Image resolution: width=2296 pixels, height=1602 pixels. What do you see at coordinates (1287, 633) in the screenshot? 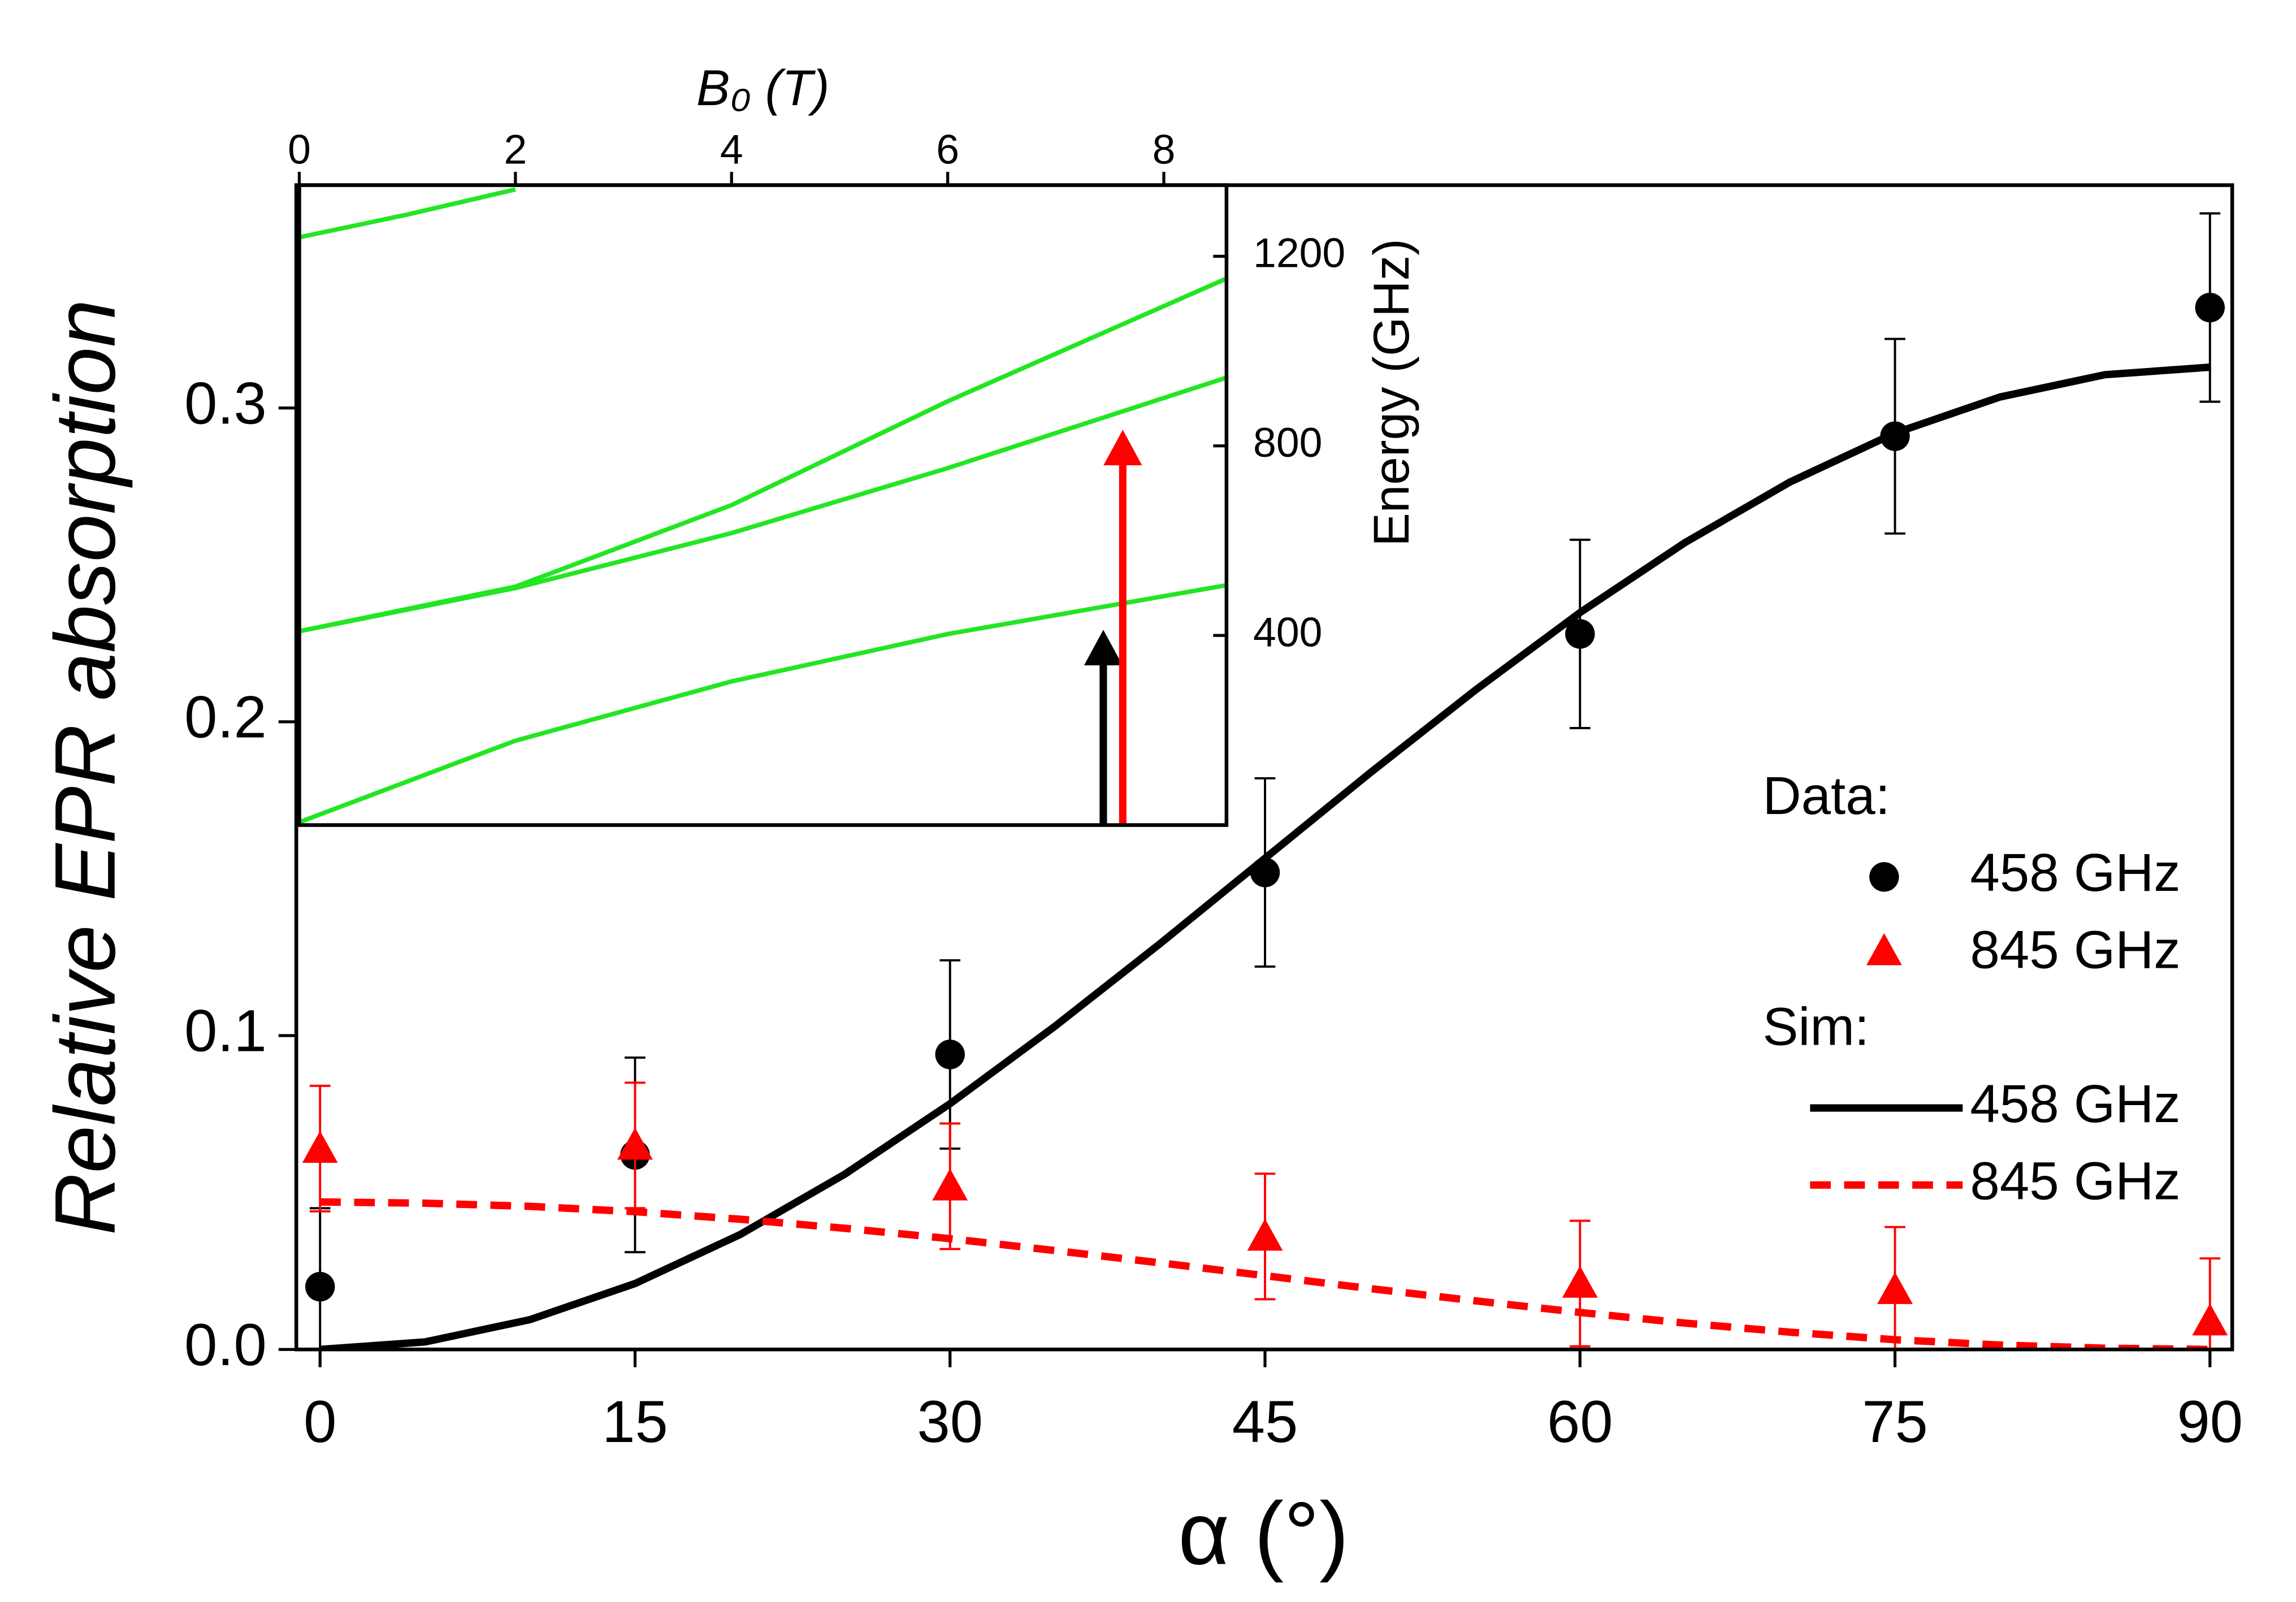
I see `y-tick-label: 400` at bounding box center [1287, 633].